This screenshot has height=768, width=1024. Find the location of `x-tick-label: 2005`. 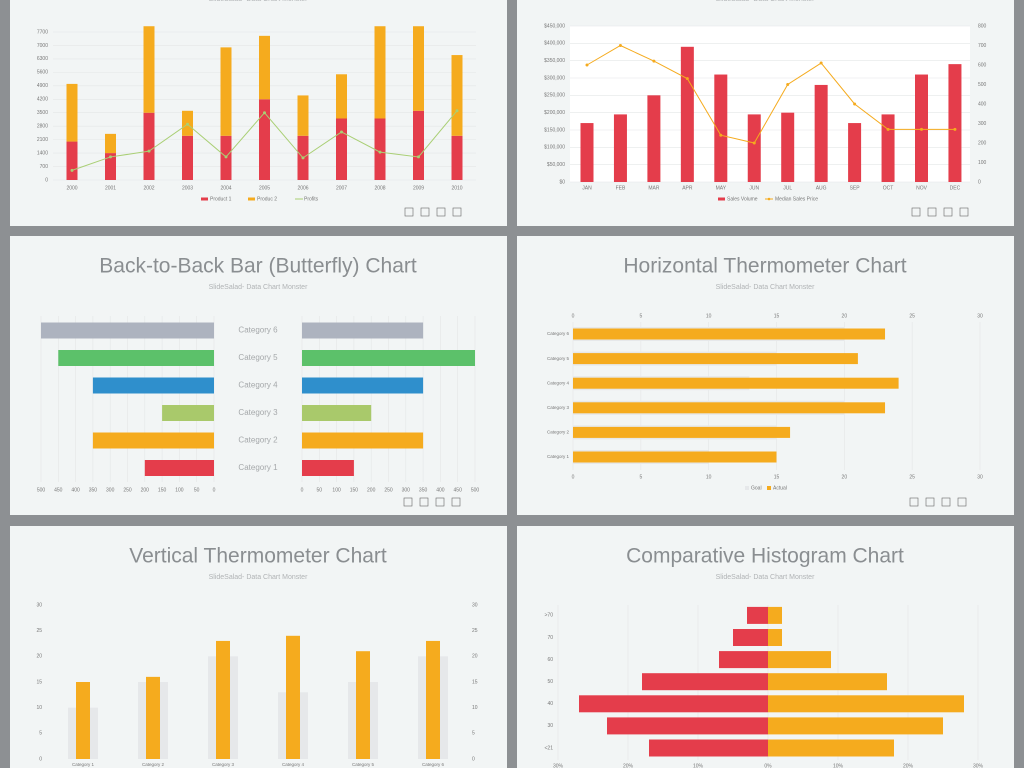

x-tick-label: 2005 is located at coordinates (264, 188).